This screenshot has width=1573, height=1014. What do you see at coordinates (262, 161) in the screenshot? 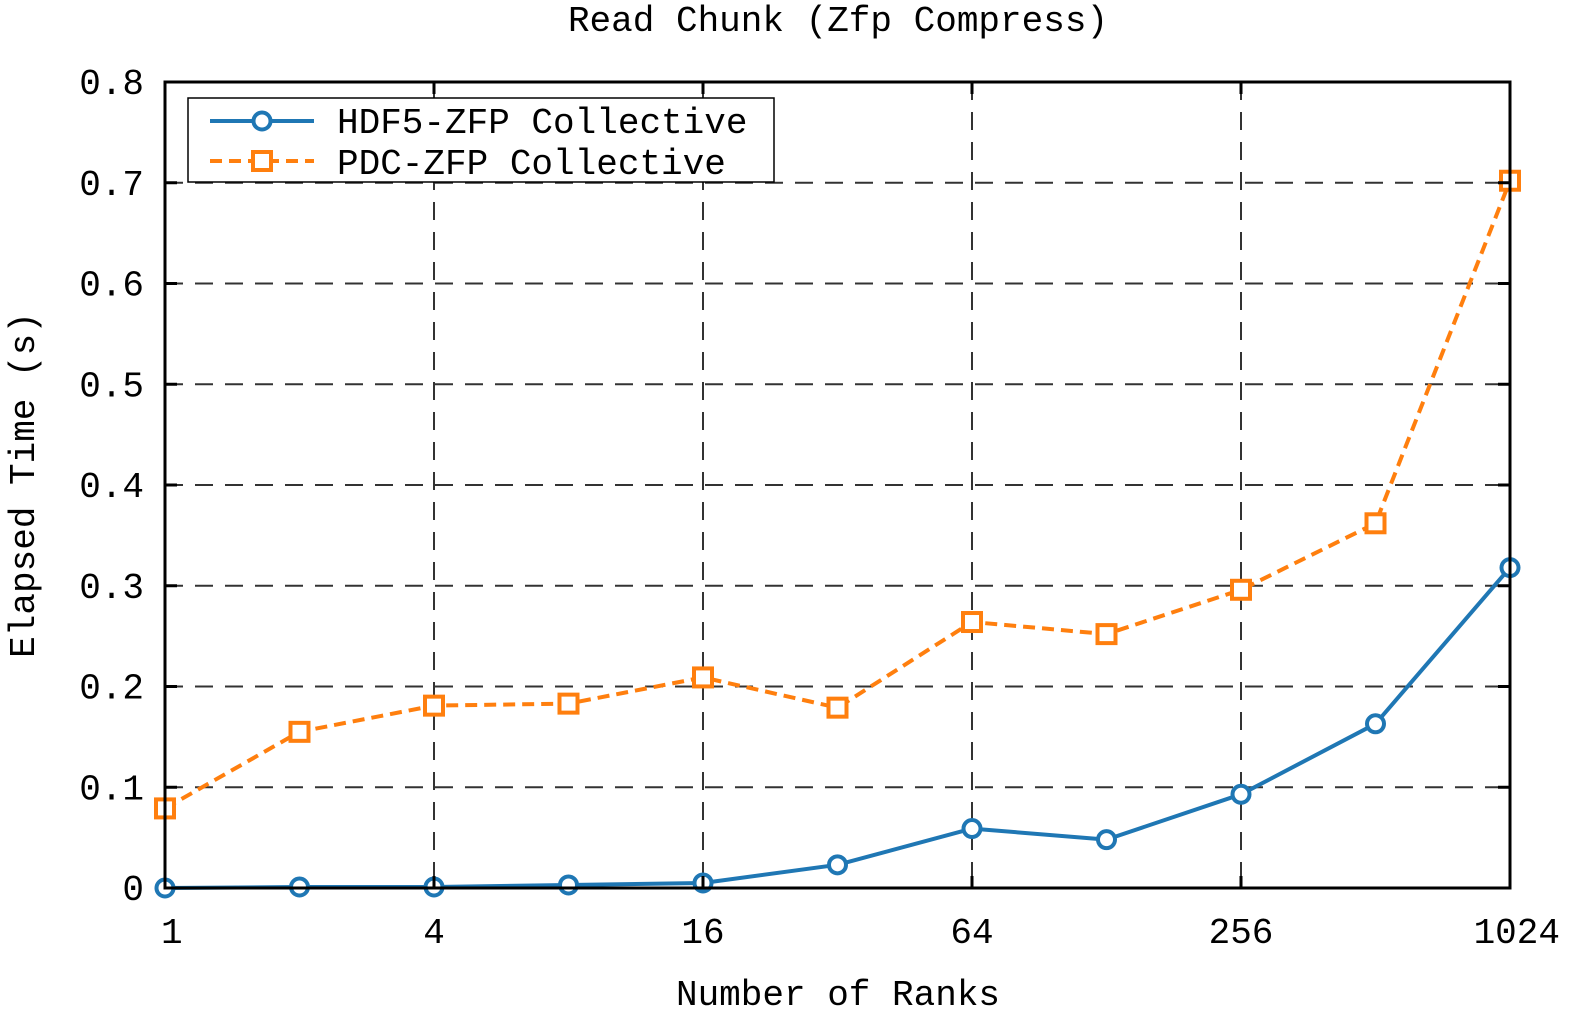
I see `legend-marker-pdc` at bounding box center [262, 161].